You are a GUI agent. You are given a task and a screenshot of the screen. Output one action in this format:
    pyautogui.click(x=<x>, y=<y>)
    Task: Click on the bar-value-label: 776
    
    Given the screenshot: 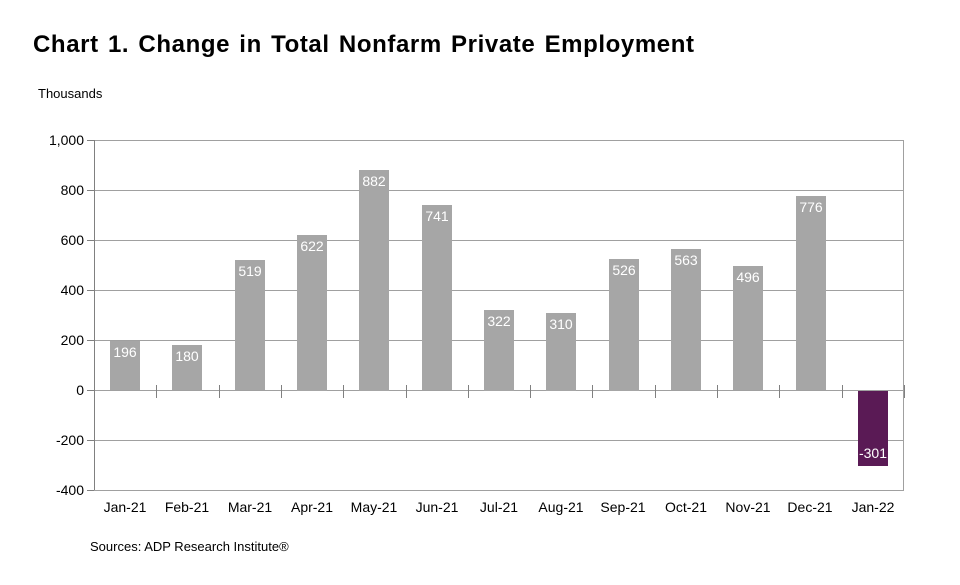 What is the action you would take?
    pyautogui.click(x=811, y=207)
    